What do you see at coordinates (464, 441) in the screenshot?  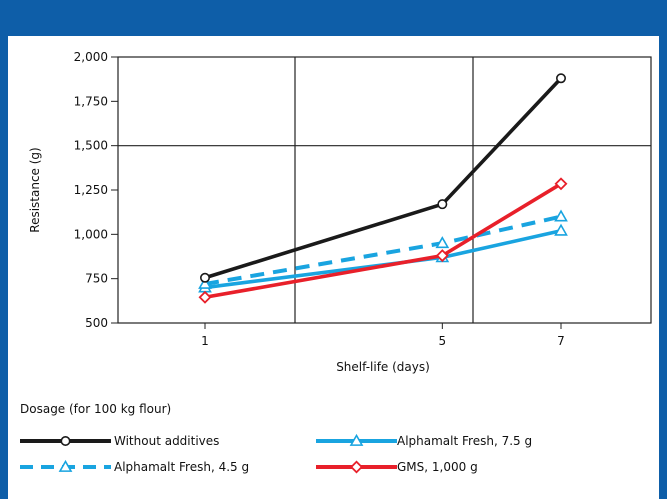 I see `legend-label: Alphamalt Fresh, 7.5 g` at bounding box center [464, 441].